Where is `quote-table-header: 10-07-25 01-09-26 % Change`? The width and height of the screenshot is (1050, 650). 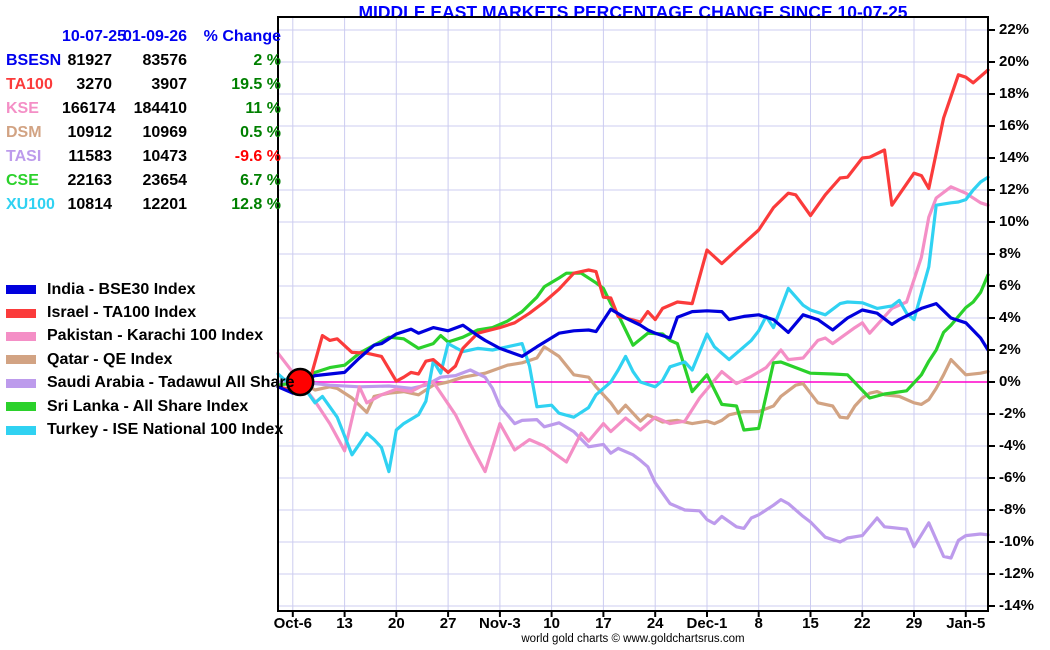
quote-table-header: 10-07-25 01-09-26 % Change is located at coordinates (142, 37).